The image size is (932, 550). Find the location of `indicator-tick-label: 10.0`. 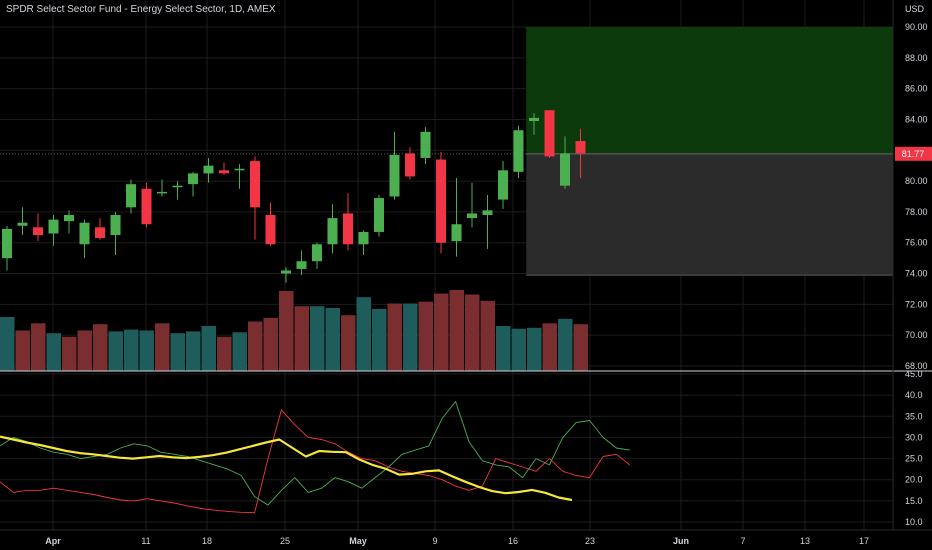

indicator-tick-label: 10.0 is located at coordinates (914, 522).